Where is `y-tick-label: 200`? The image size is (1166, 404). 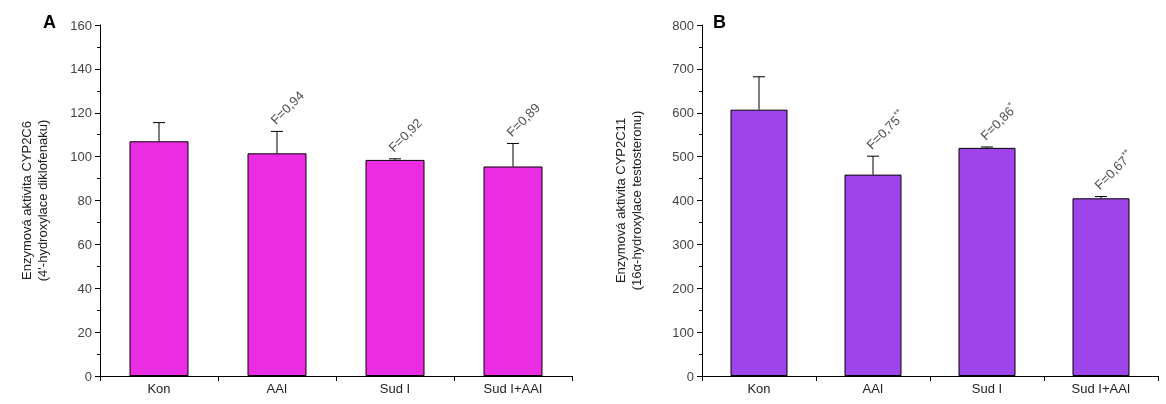
y-tick-label: 200 is located at coordinates (683, 288).